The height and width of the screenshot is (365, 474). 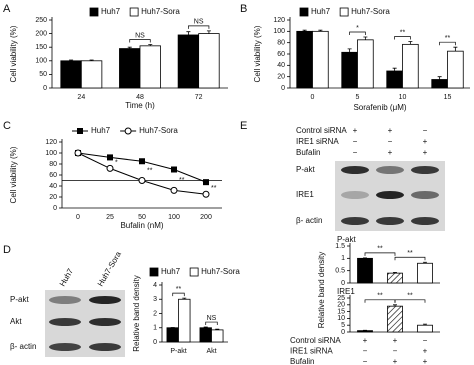 I want to click on y-tick-label: 0.5, so click(x=340, y=271).